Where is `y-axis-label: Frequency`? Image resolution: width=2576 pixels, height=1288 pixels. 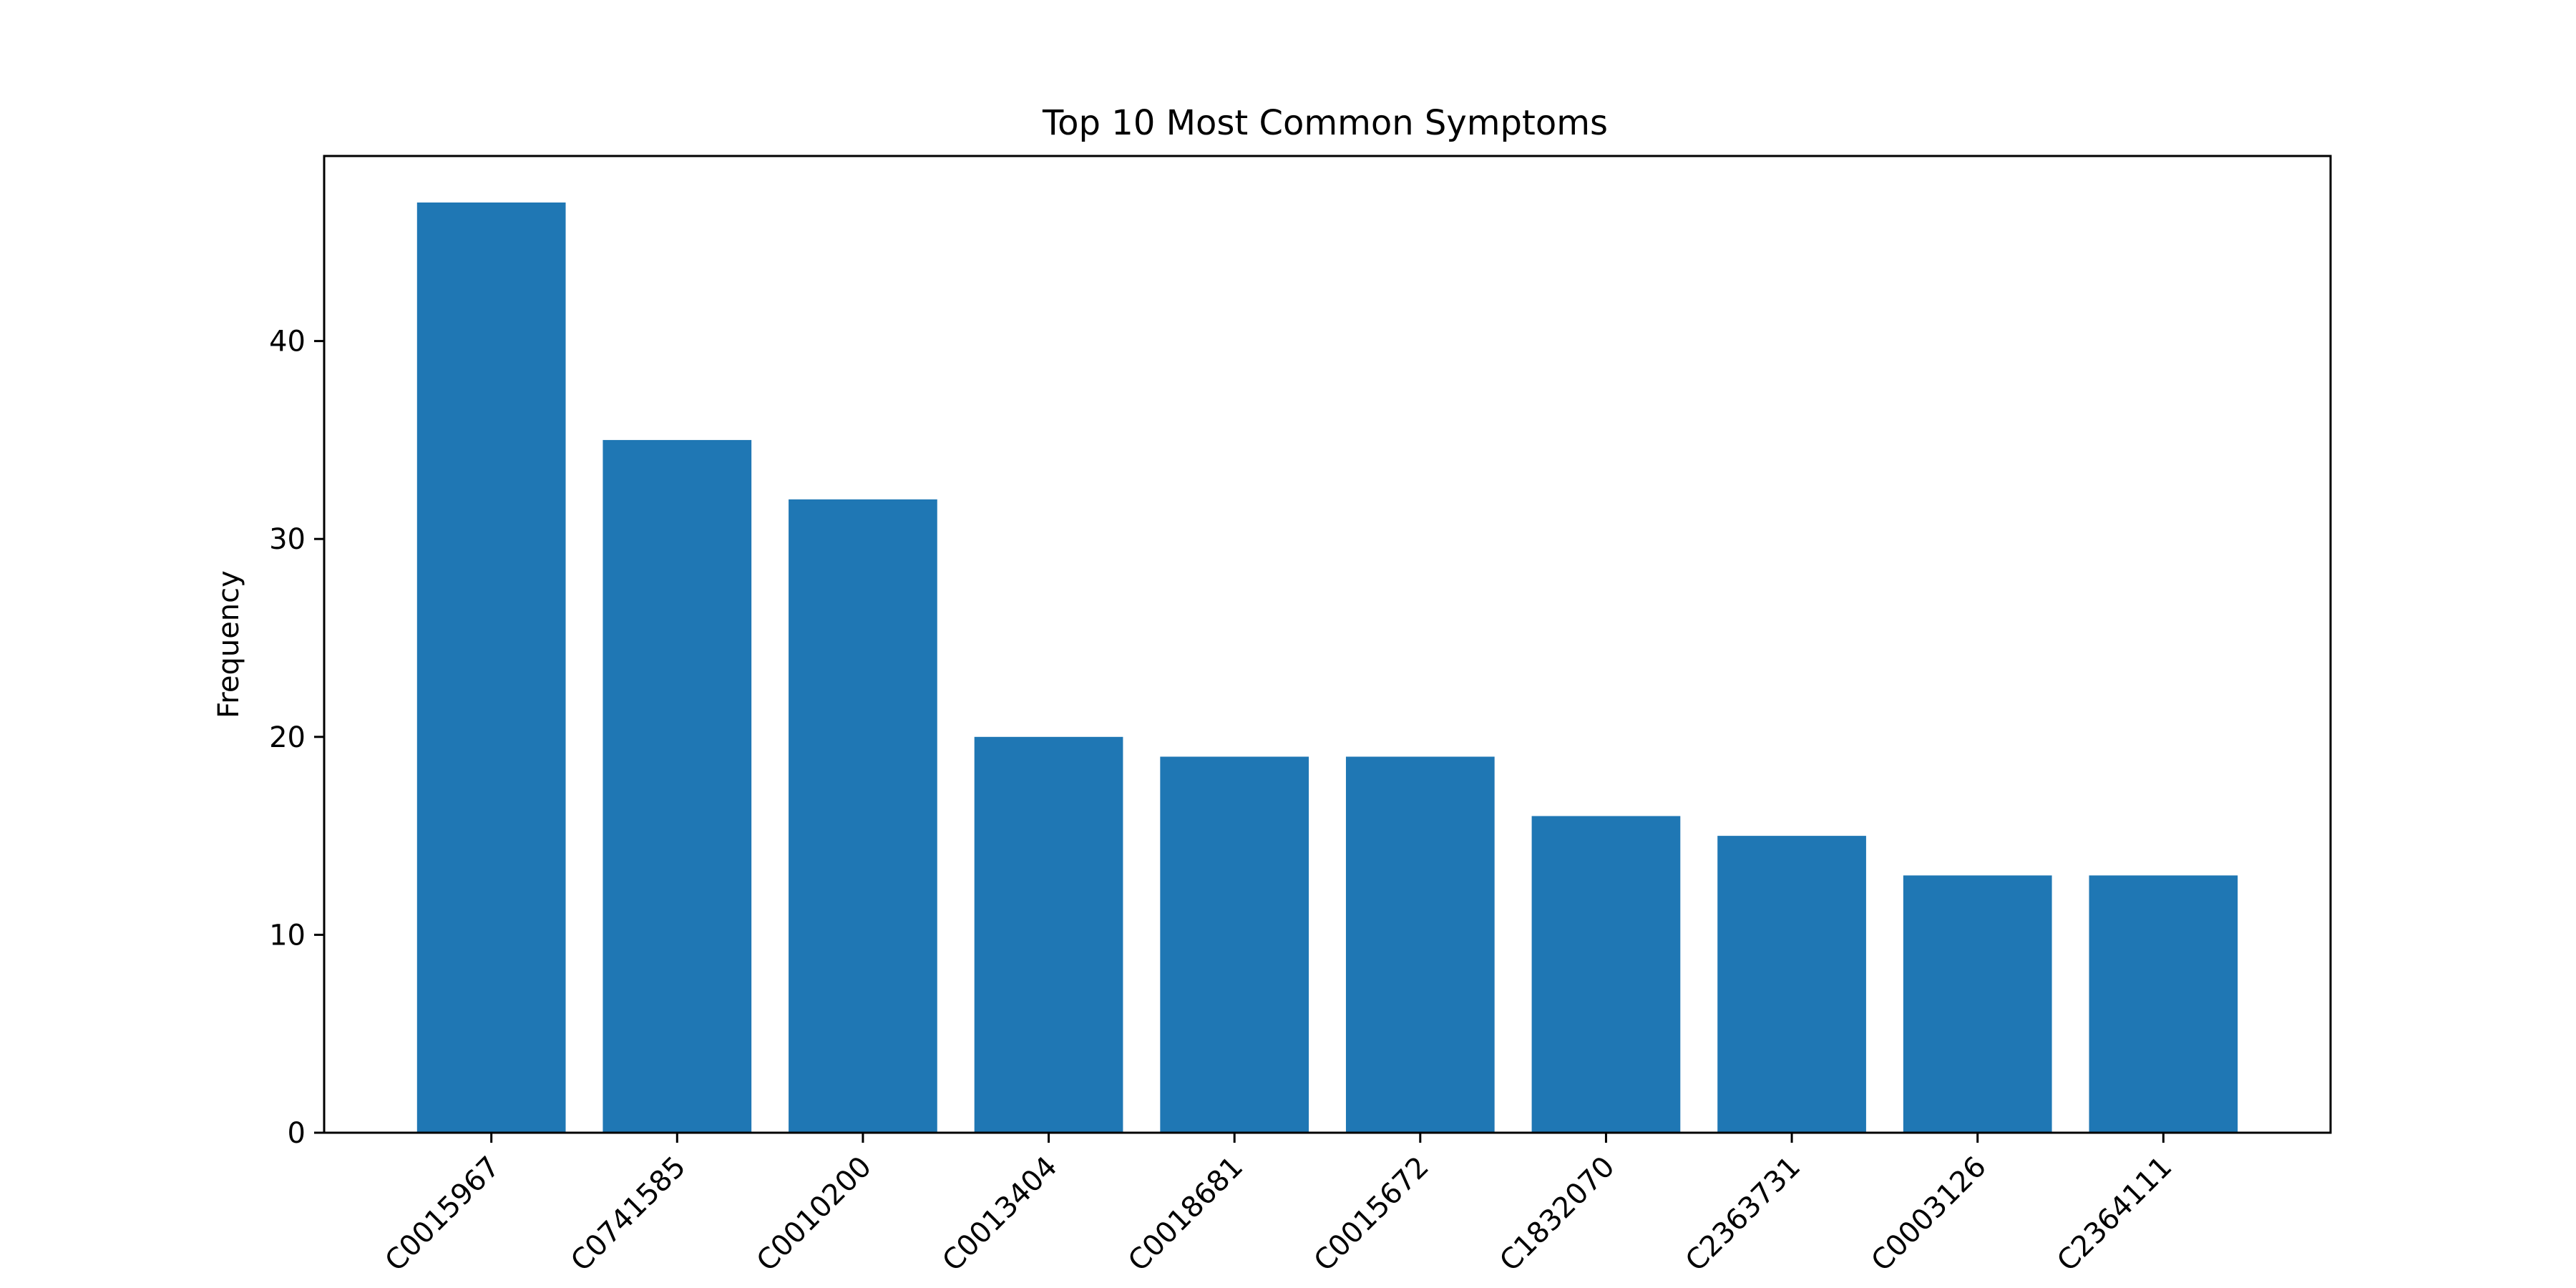
y-axis-label: Frequency is located at coordinates (229, 644).